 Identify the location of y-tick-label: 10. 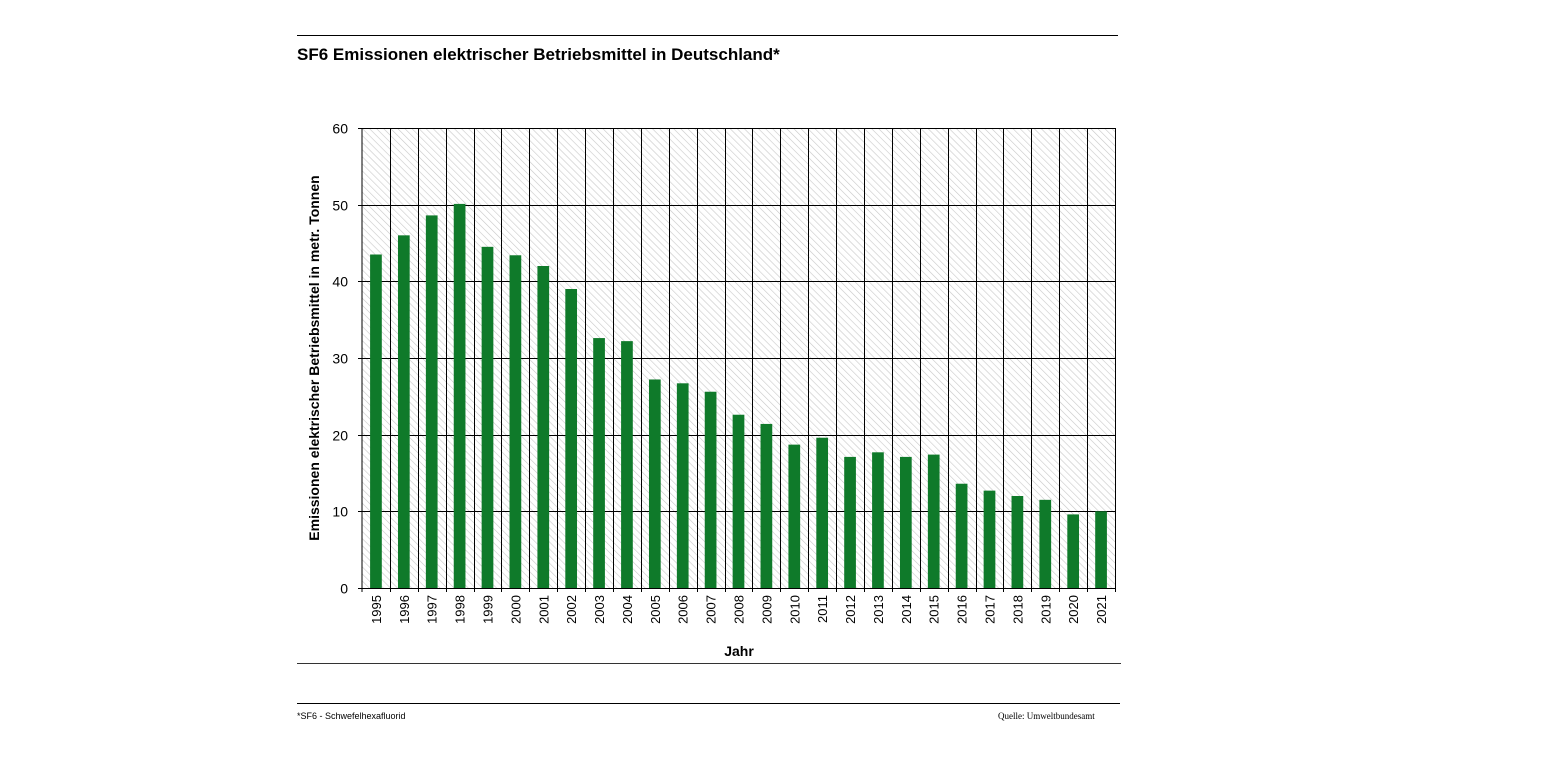
(340, 512).